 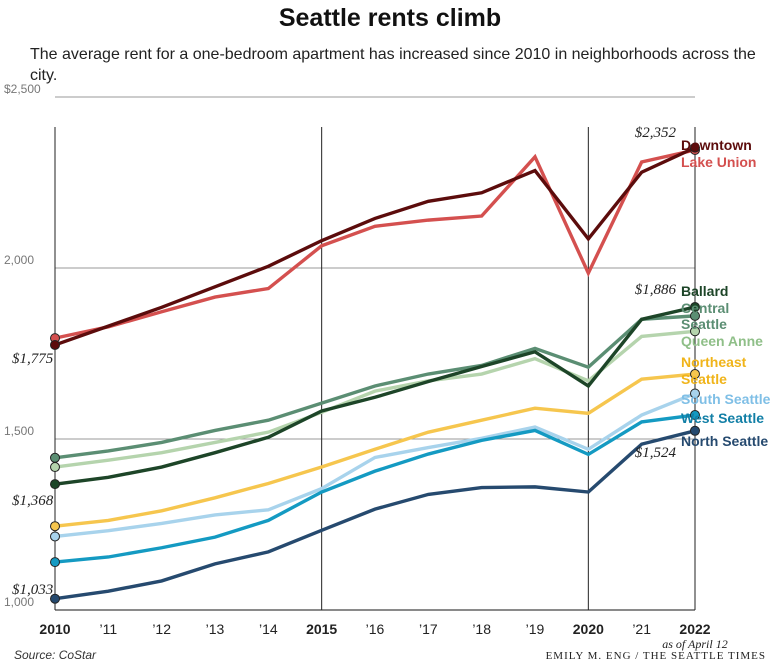 What do you see at coordinates (656, 133) in the screenshot?
I see `value-label: $2,352` at bounding box center [656, 133].